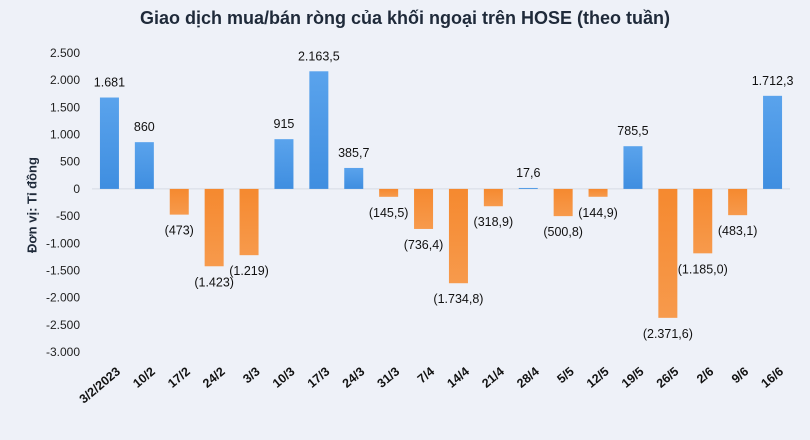 The height and width of the screenshot is (440, 810). Describe the element at coordinates (528, 377) in the screenshot. I see `x-tick-label: 28/4` at that location.